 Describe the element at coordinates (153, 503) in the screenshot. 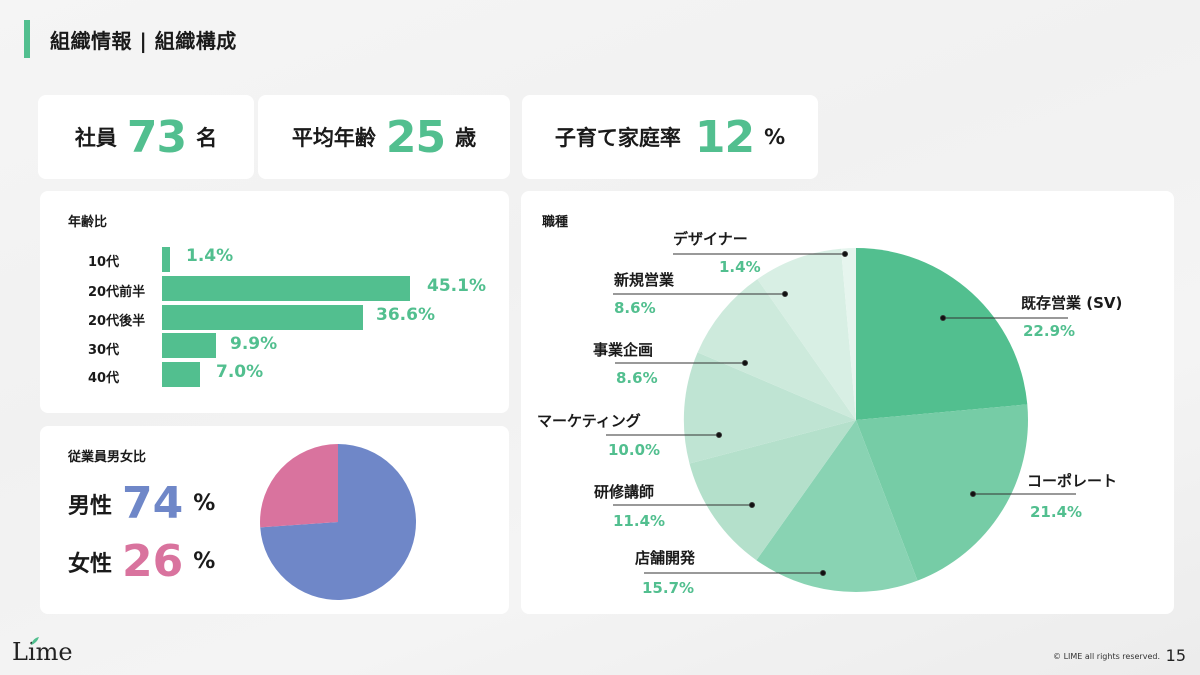

I see `gender-value-male: 74` at that location.